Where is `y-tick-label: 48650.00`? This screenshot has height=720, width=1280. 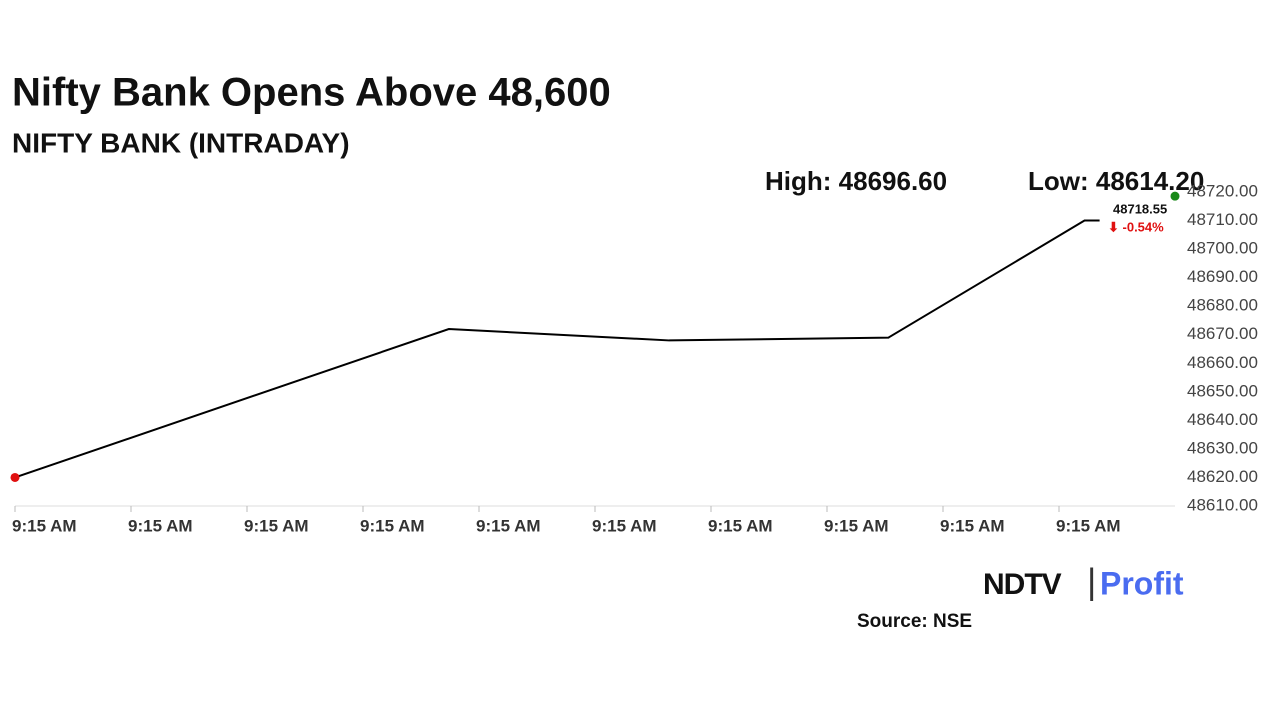
y-tick-label: 48650.00 is located at coordinates (1222, 390).